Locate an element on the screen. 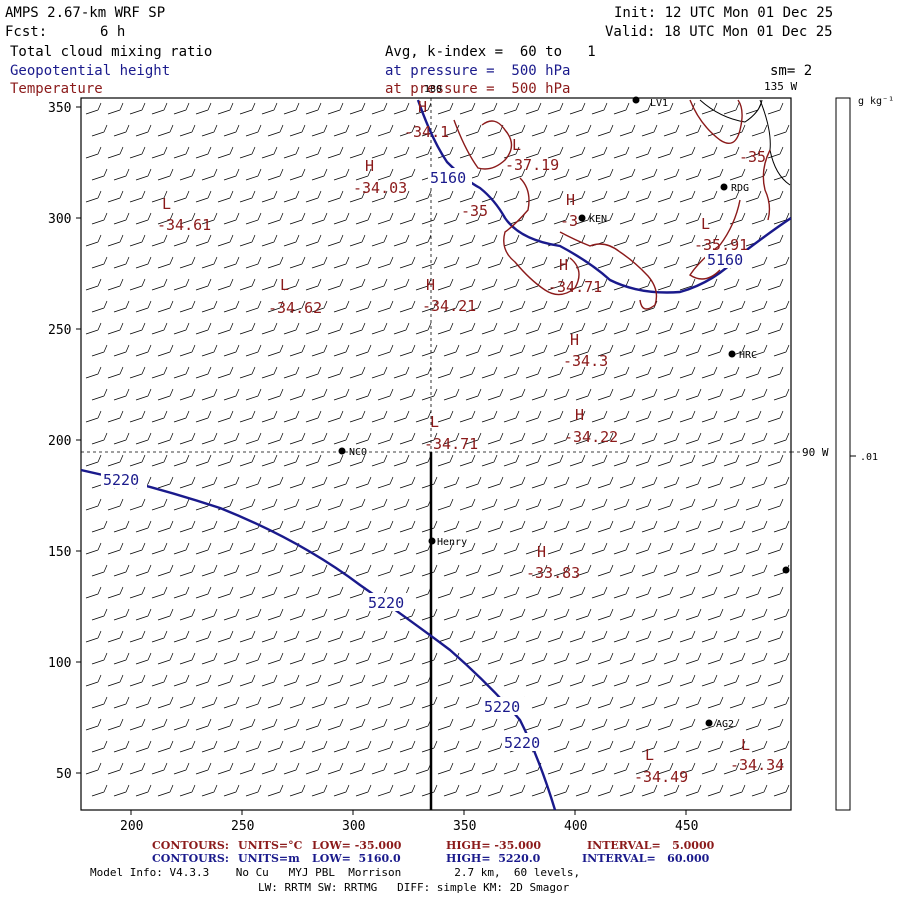 The image size is (900, 900). temp-extremum-letter: H is located at coordinates (369, 166).